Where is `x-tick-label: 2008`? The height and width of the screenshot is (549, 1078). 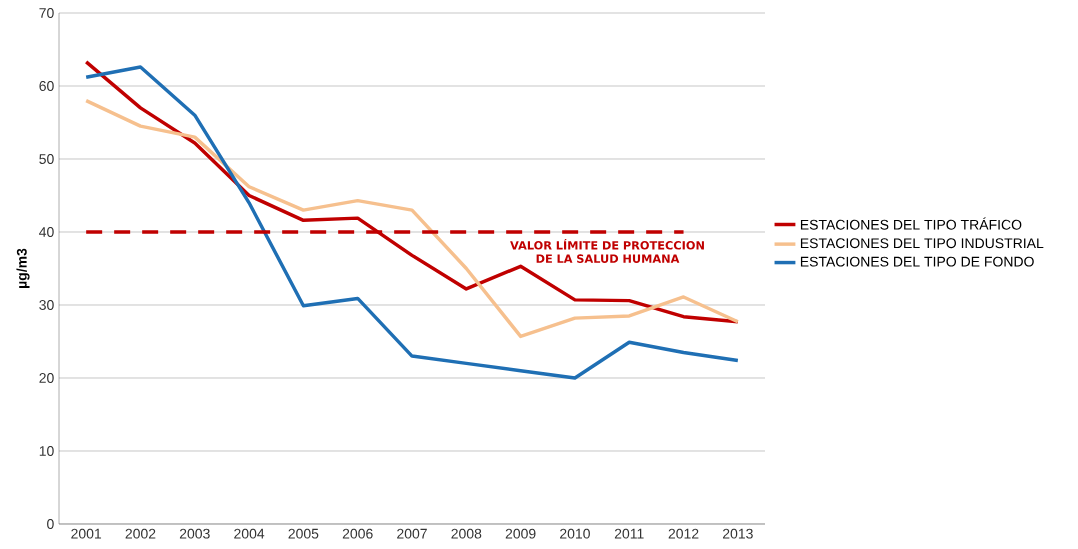 x-tick-label: 2008 is located at coordinates (466, 533).